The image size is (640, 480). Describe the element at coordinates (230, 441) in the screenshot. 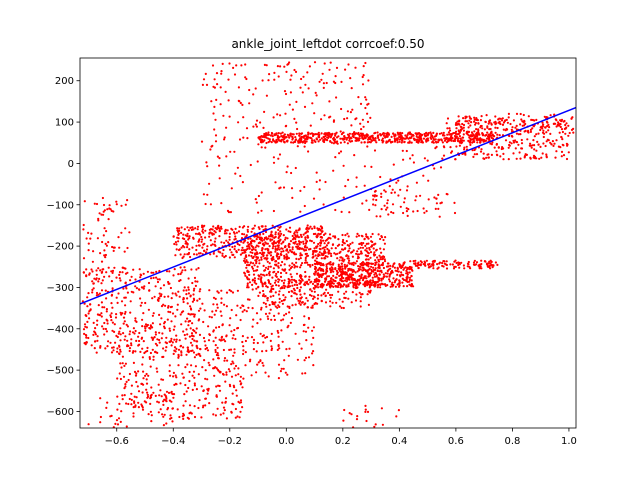

I see `x-tick-label: −0.2` at that location.